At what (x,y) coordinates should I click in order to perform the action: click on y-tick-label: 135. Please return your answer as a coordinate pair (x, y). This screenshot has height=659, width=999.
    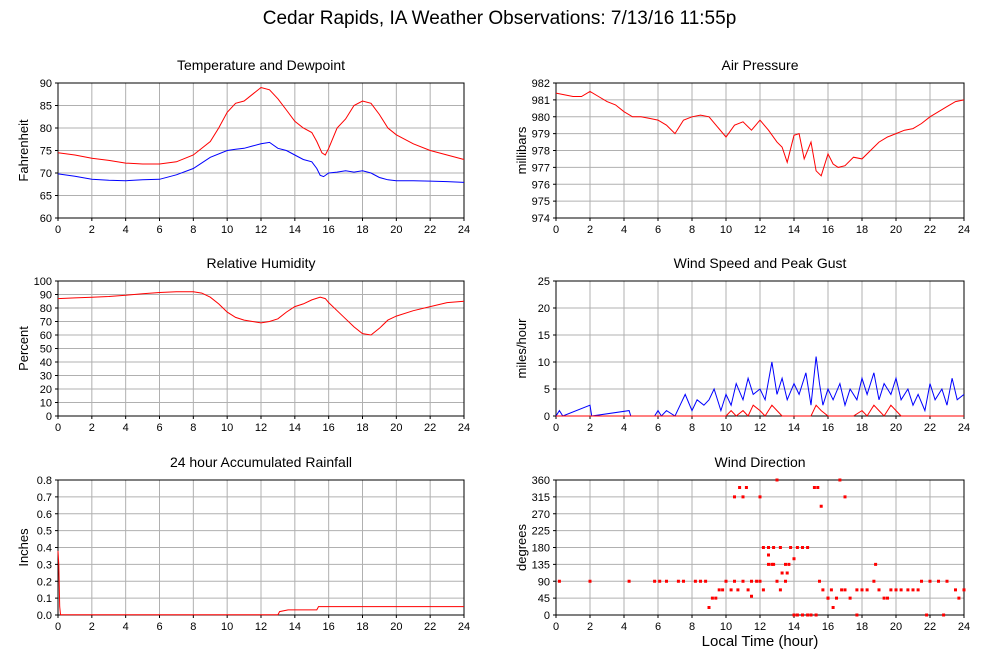
    Looking at the image, I should click on (541, 565).